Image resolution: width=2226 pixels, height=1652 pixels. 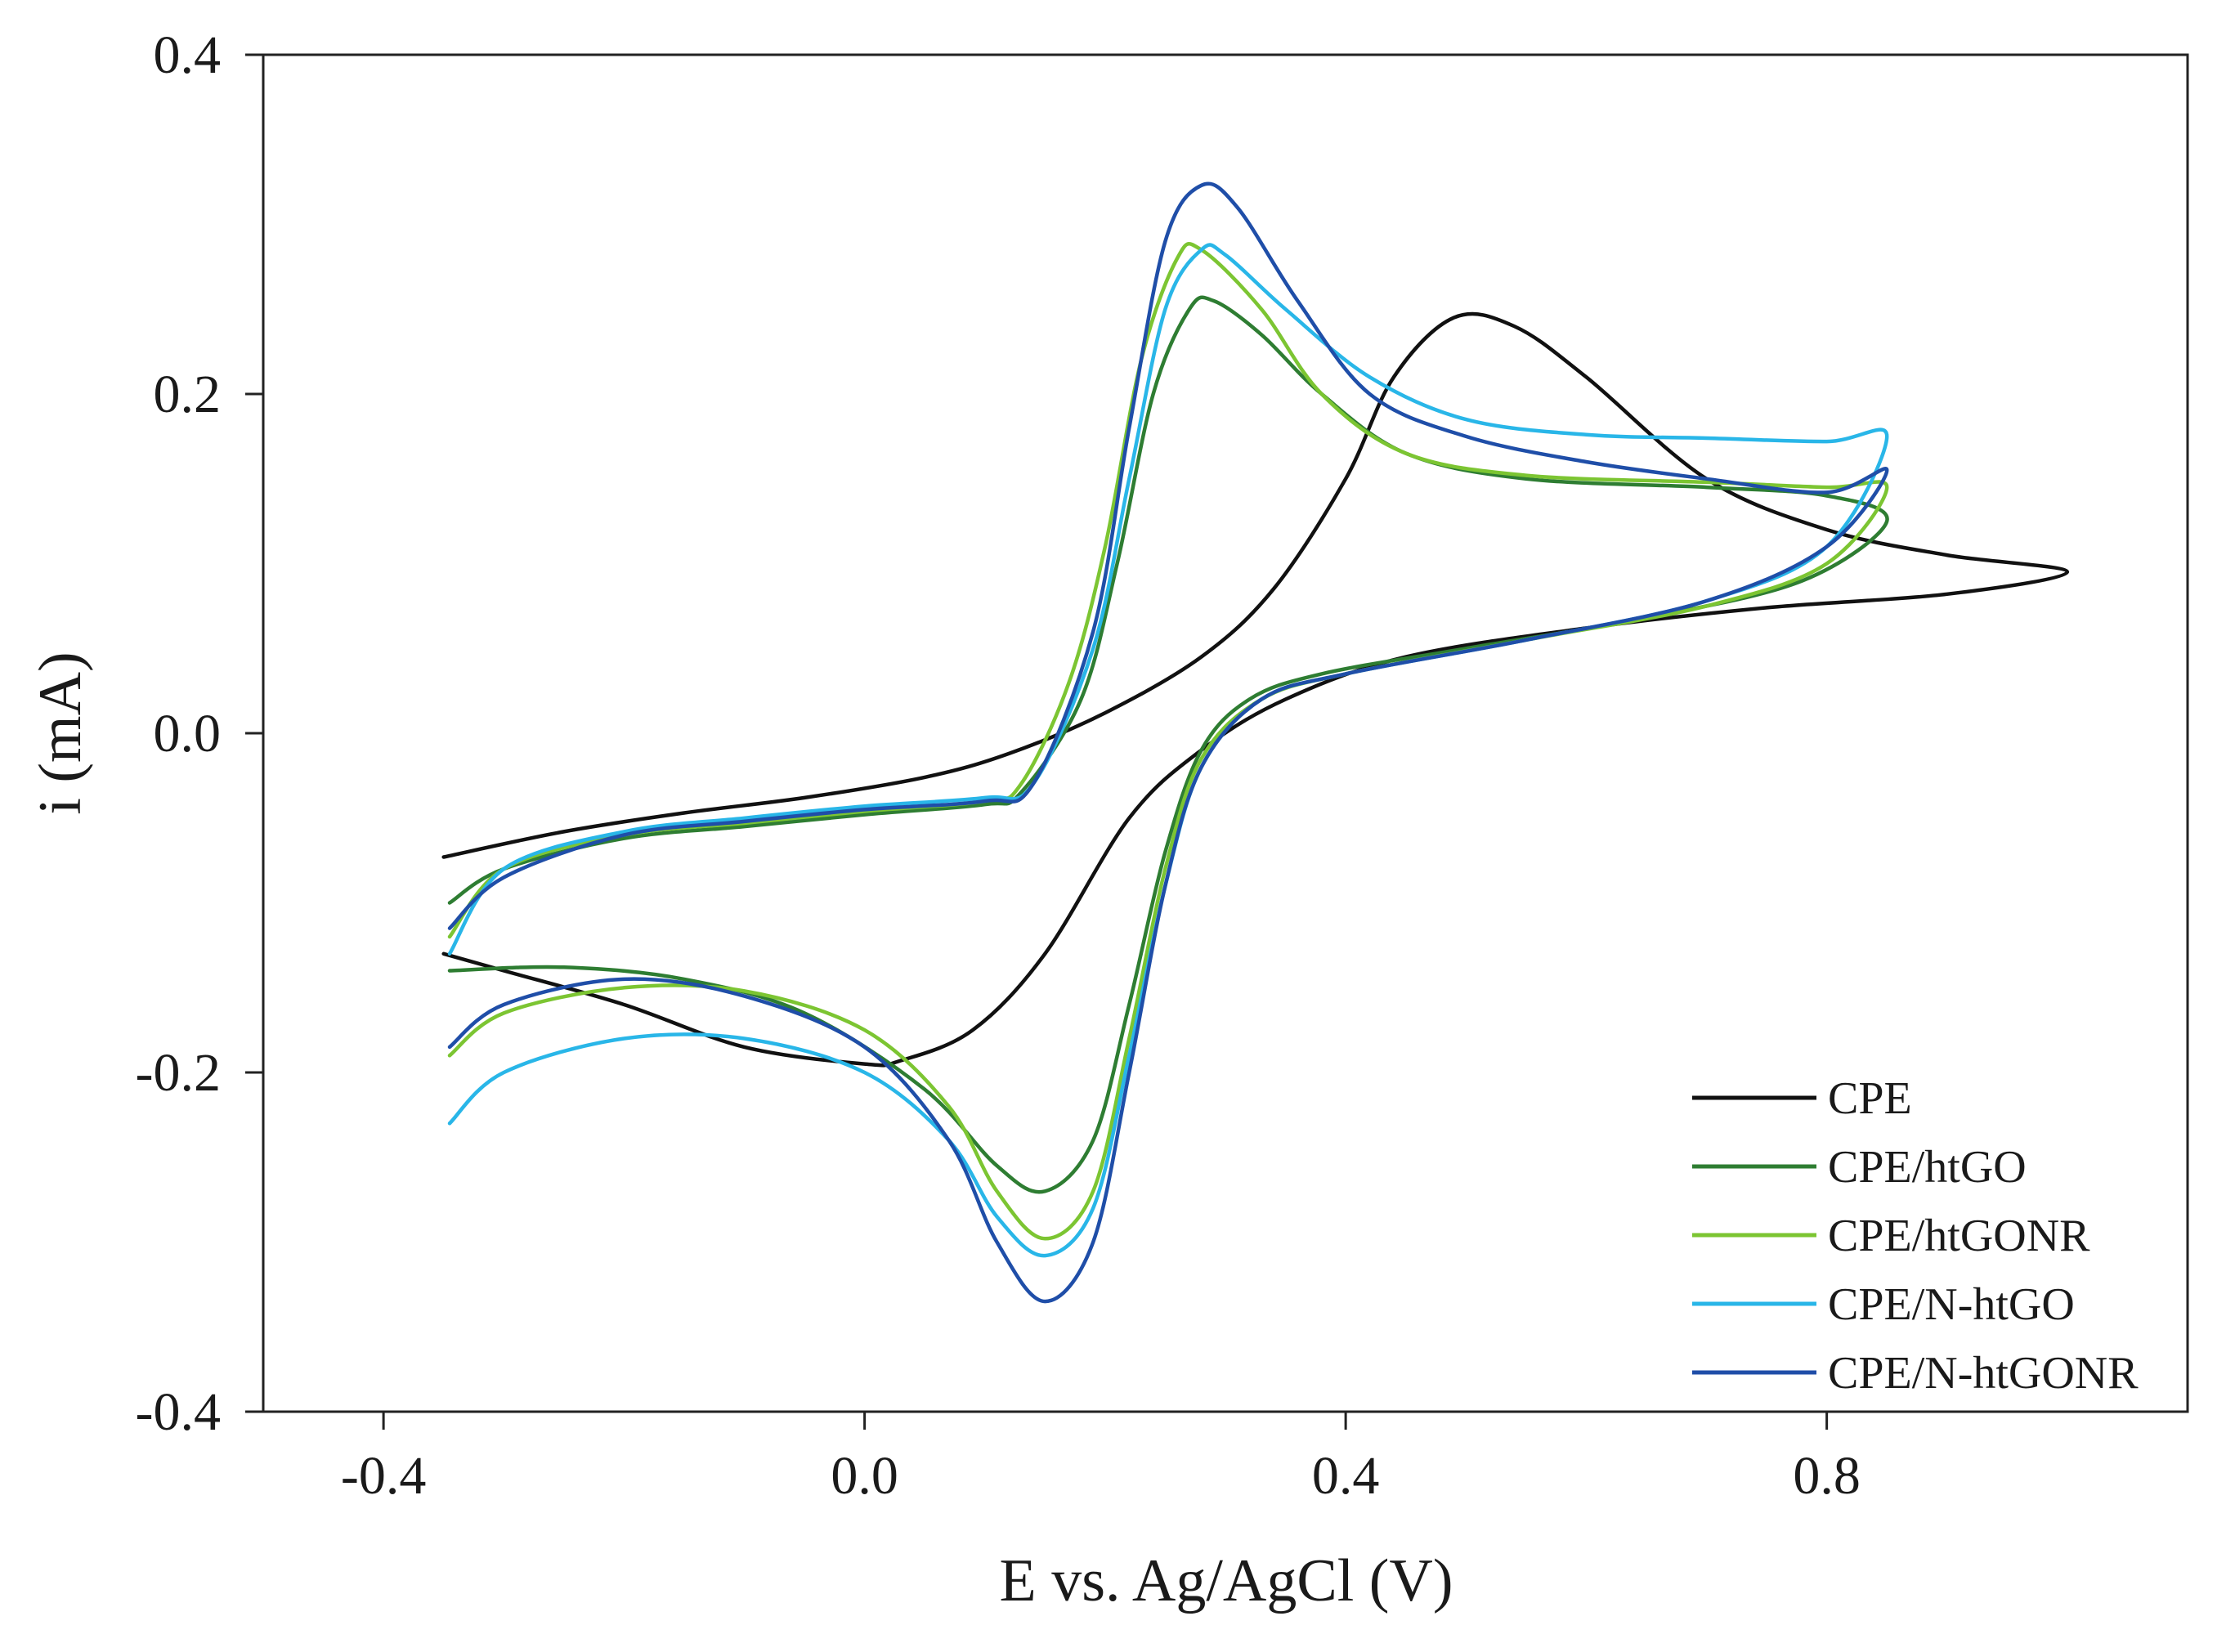 I want to click on legend-label-cpe-htgo: CPE/htGO, so click(x=1927, y=1167).